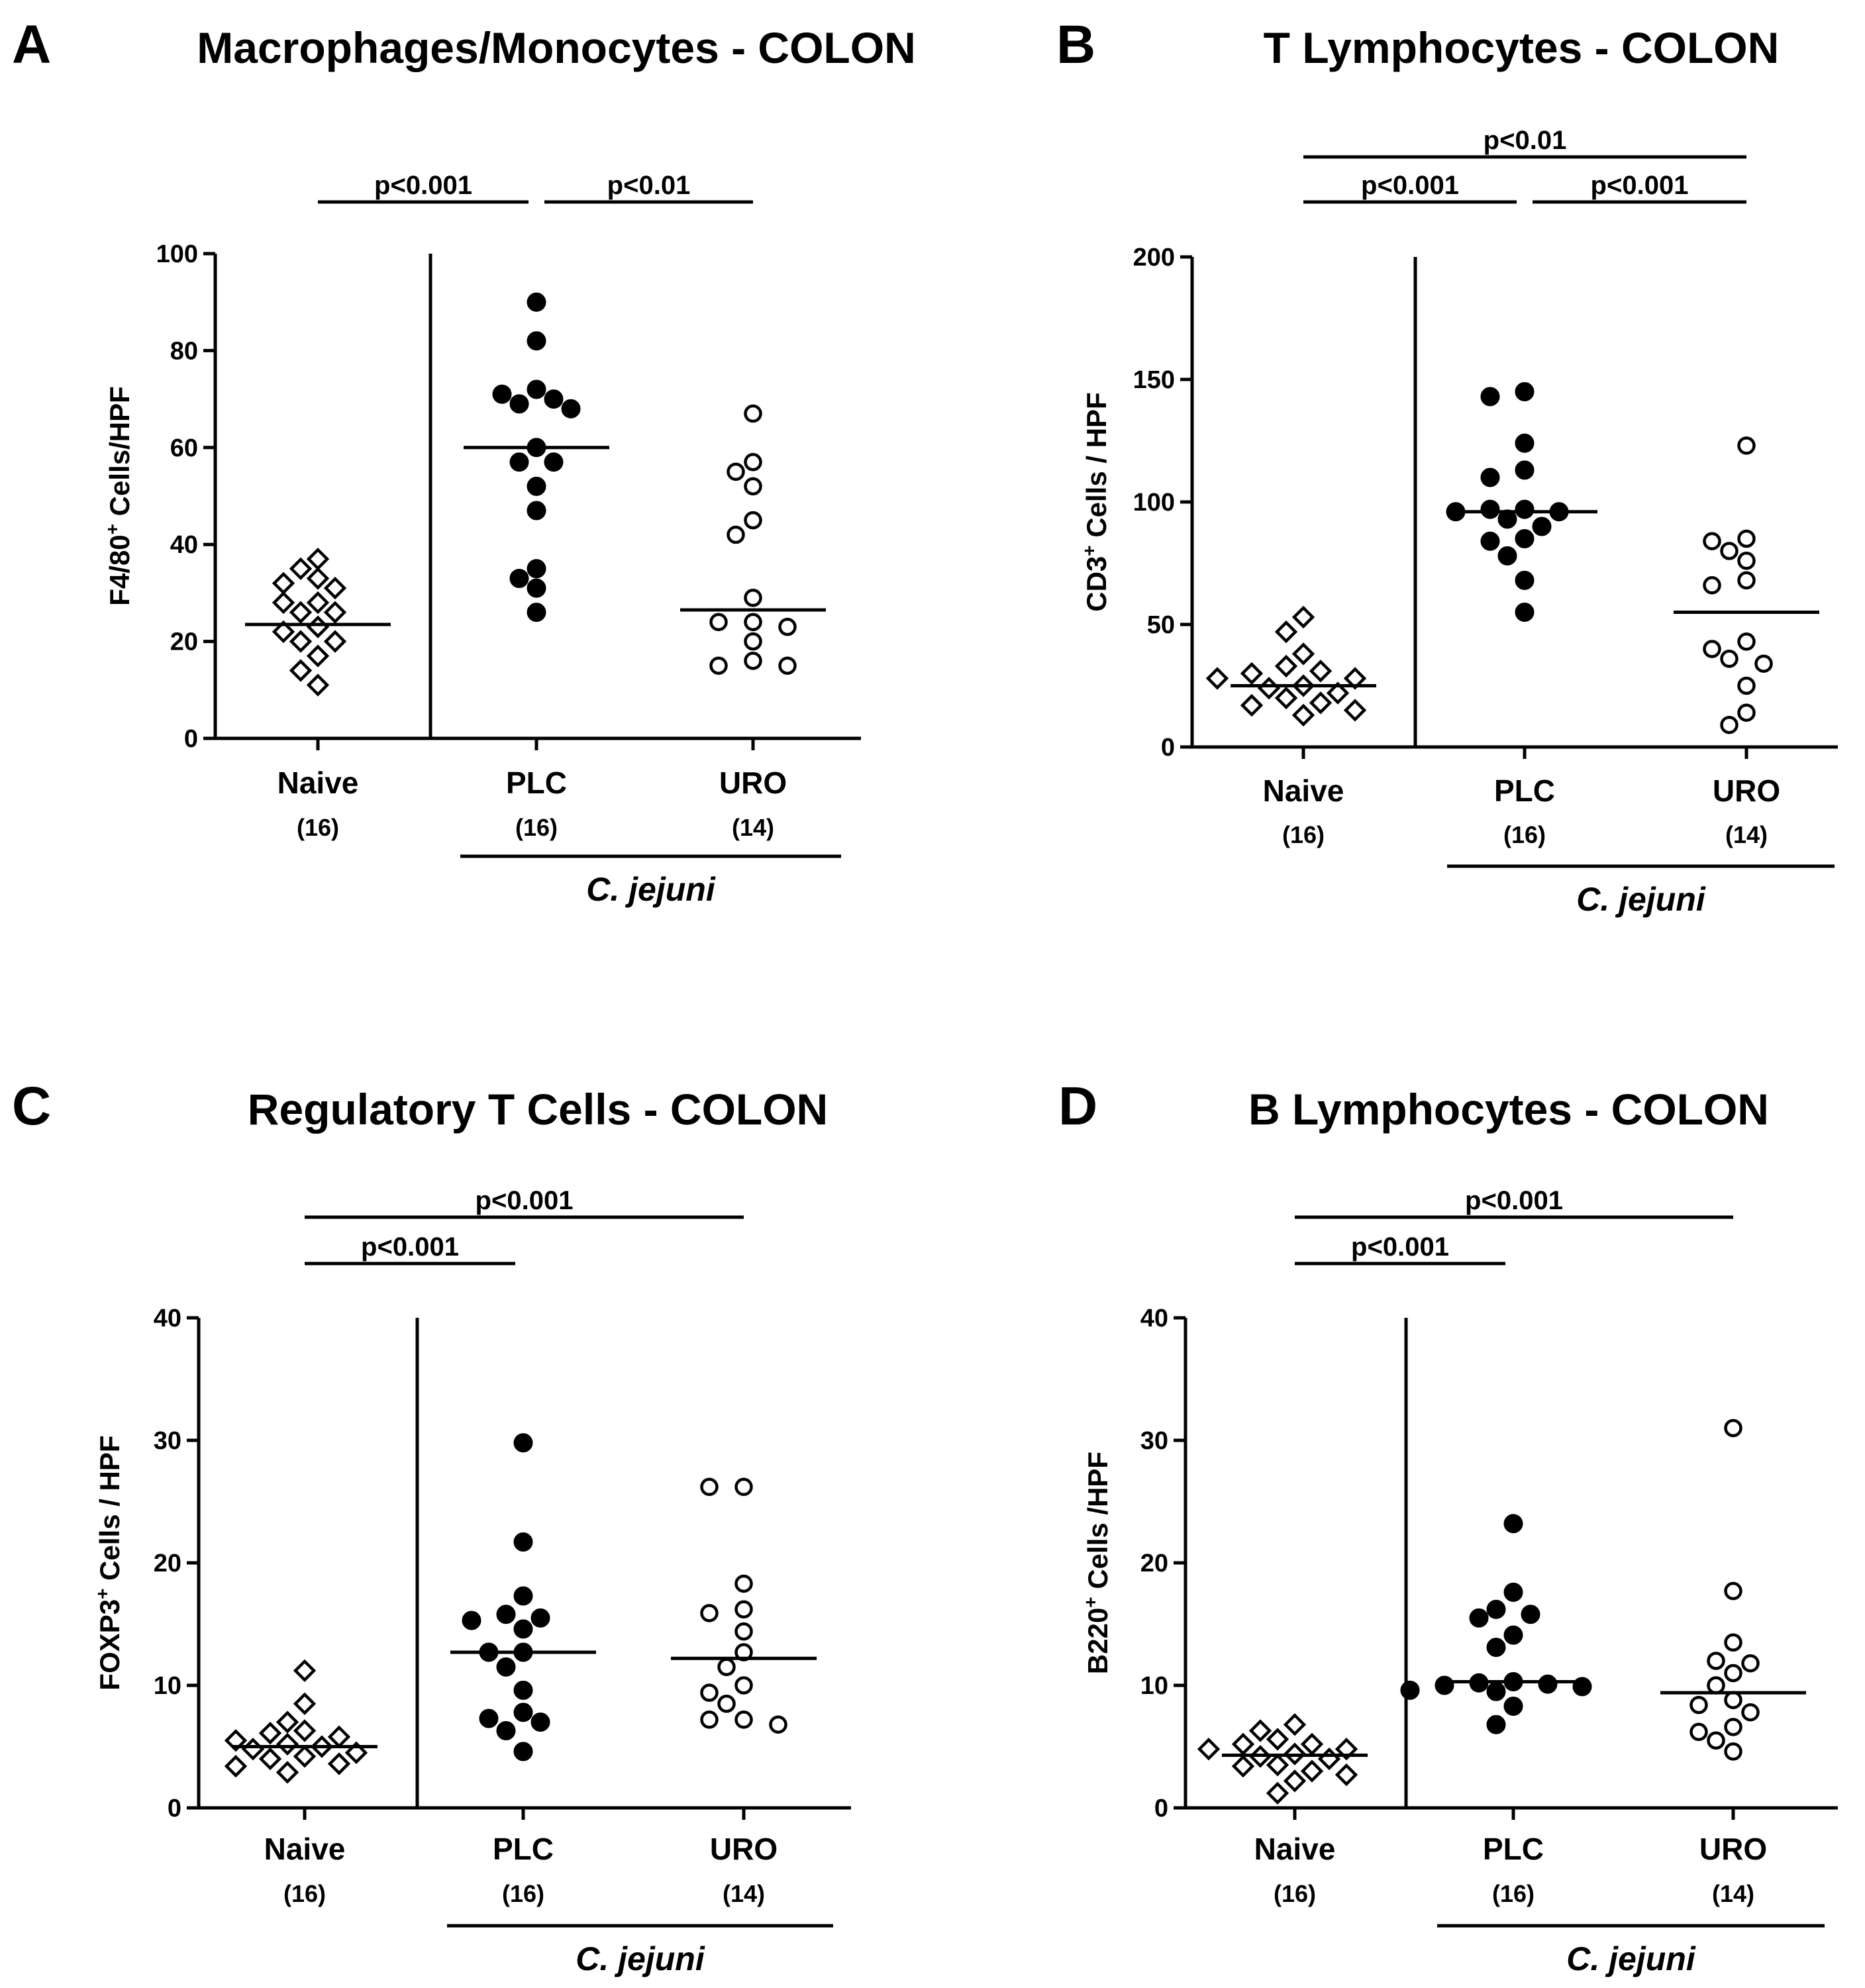 The height and width of the screenshot is (1988, 1865). Describe the element at coordinates (640, 1958) in the screenshot. I see `group-bracket-label: C. jejuni` at that location.